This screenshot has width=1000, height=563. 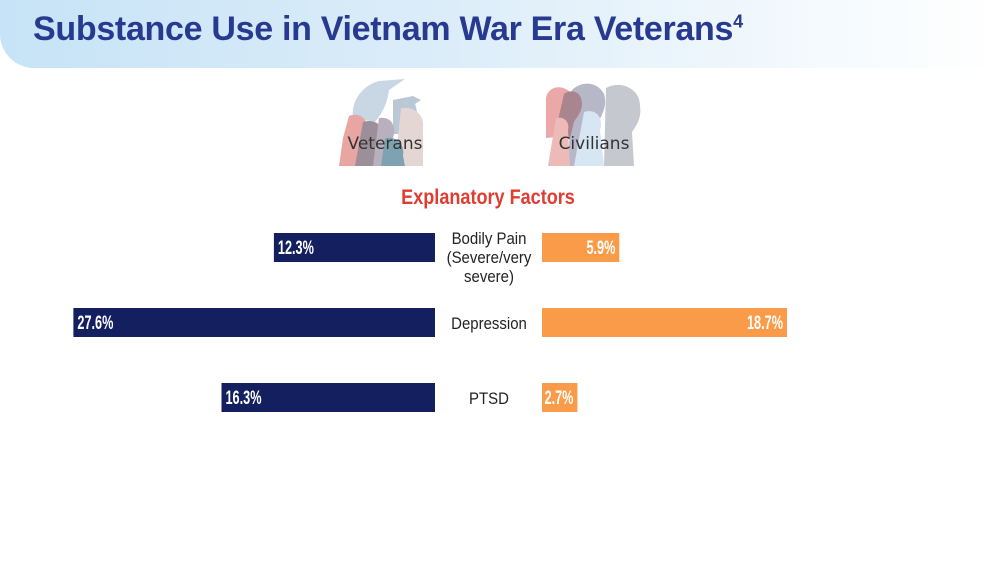 I want to click on civilians-bar-bodily-pain, so click(x=581, y=247).